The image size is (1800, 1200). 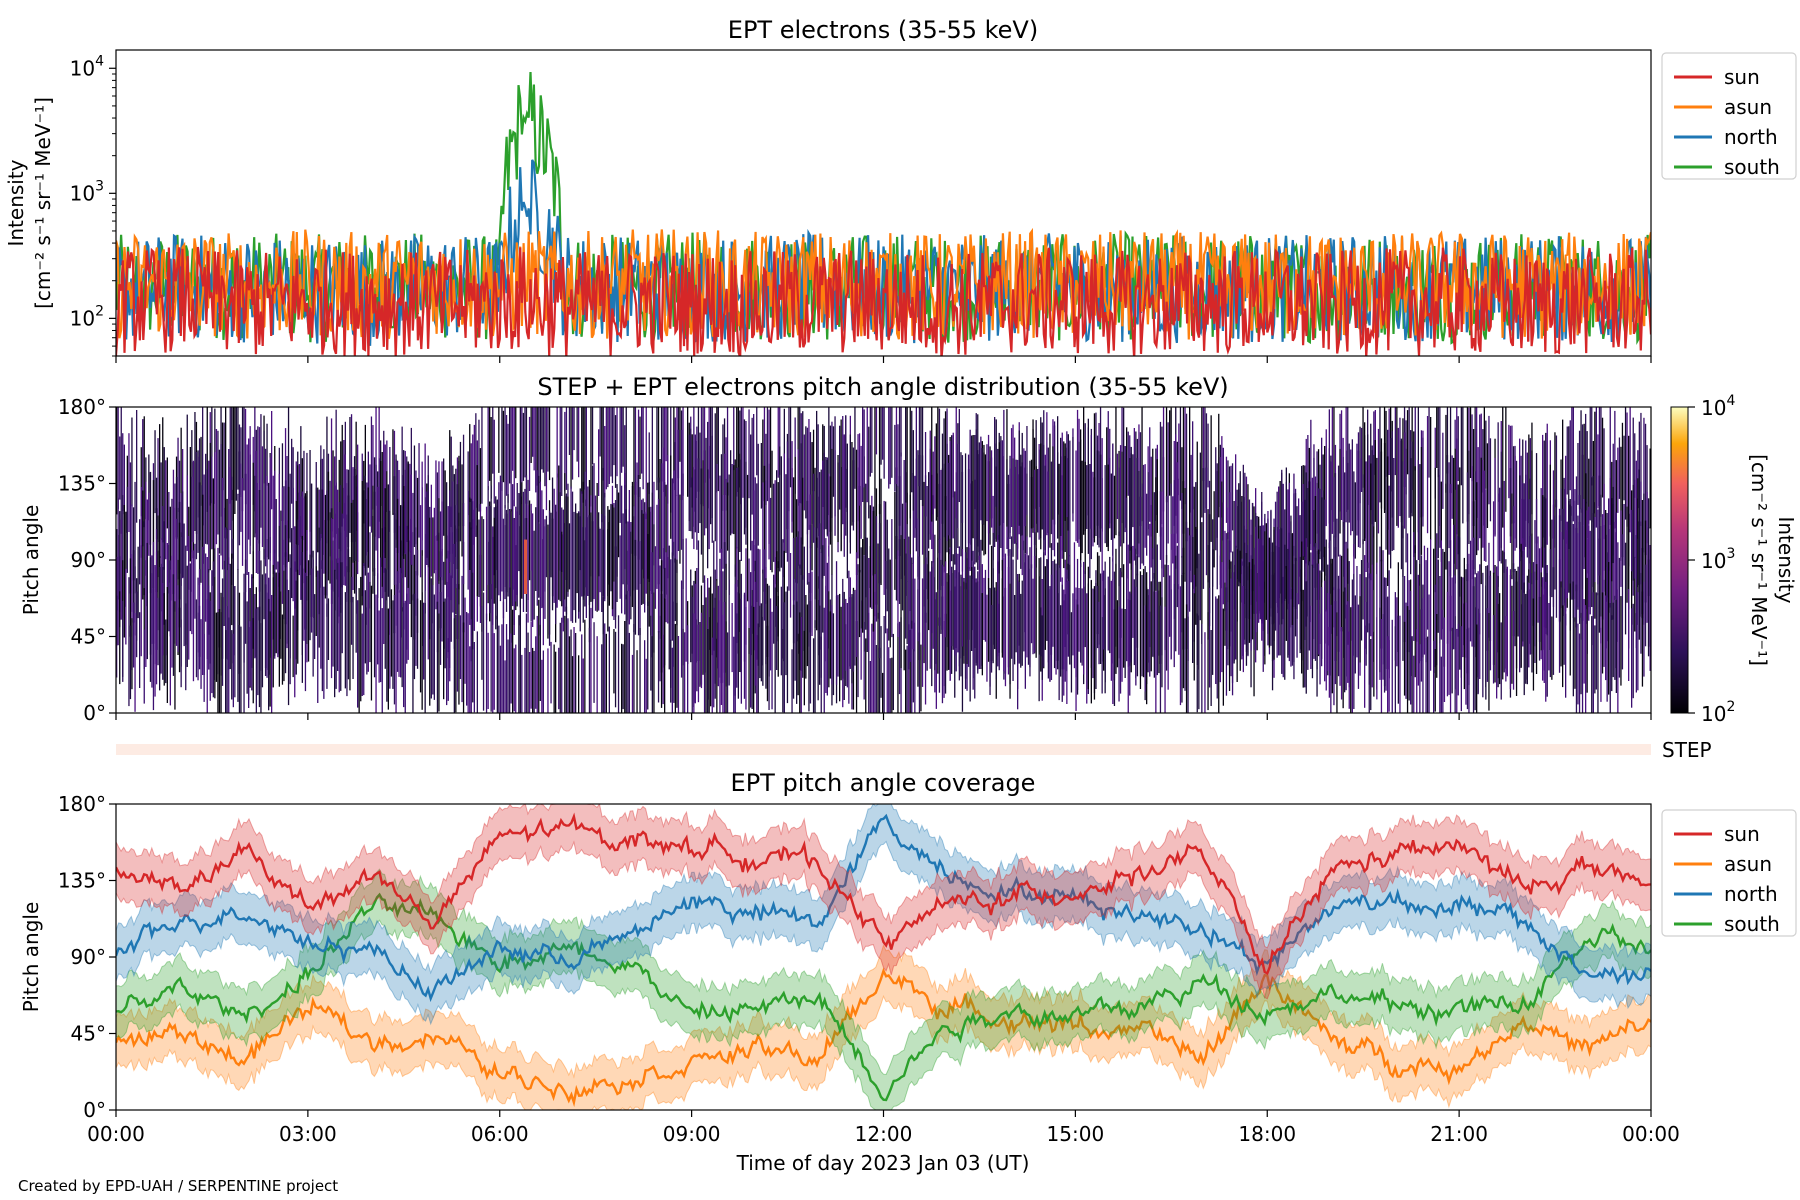 I want to click on legend-label-sun: sun, so click(x=1742, y=77).